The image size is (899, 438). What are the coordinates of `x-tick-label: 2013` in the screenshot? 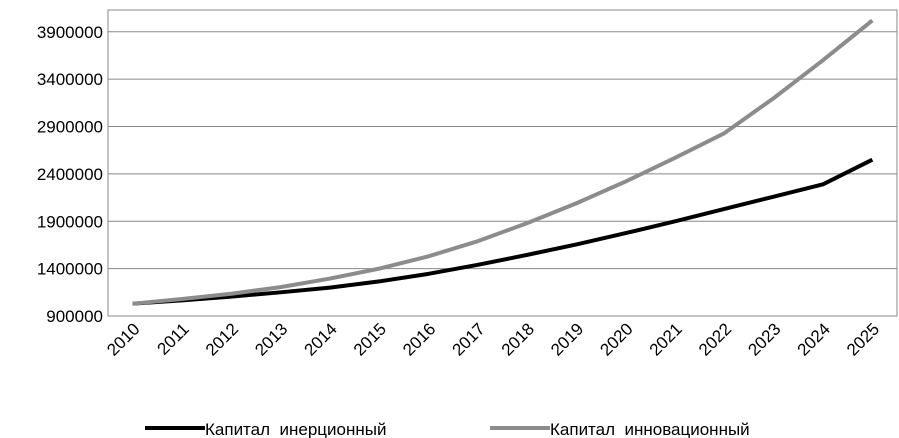 It's located at (271, 339).